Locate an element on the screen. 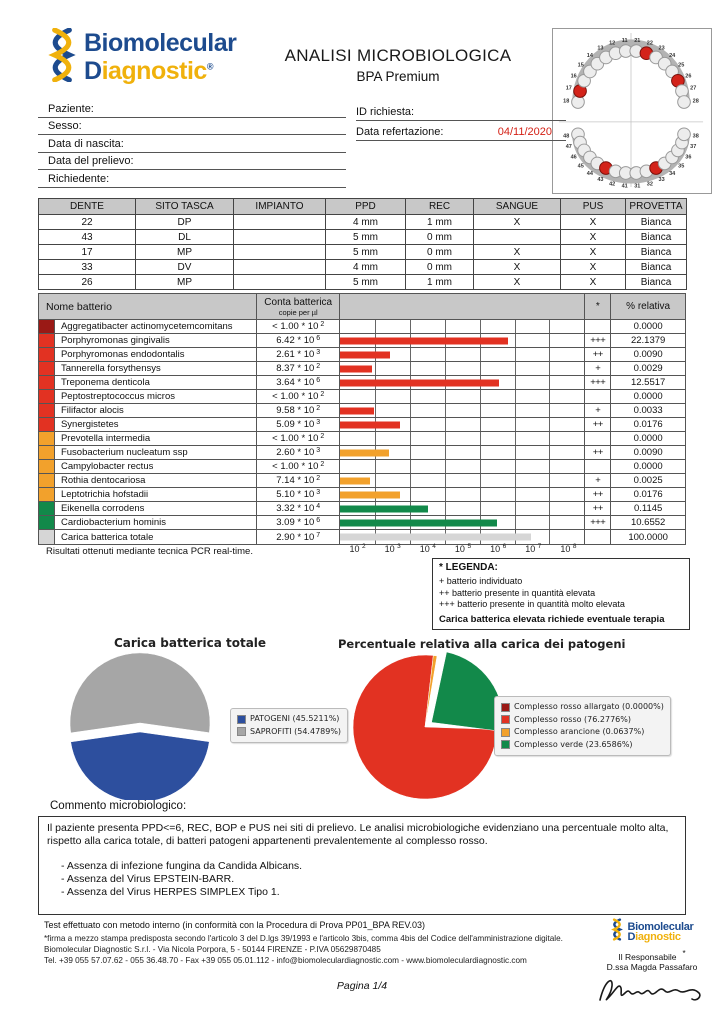  bacteria-name: Porphyromonas gingivalis is located at coordinates (156, 340).